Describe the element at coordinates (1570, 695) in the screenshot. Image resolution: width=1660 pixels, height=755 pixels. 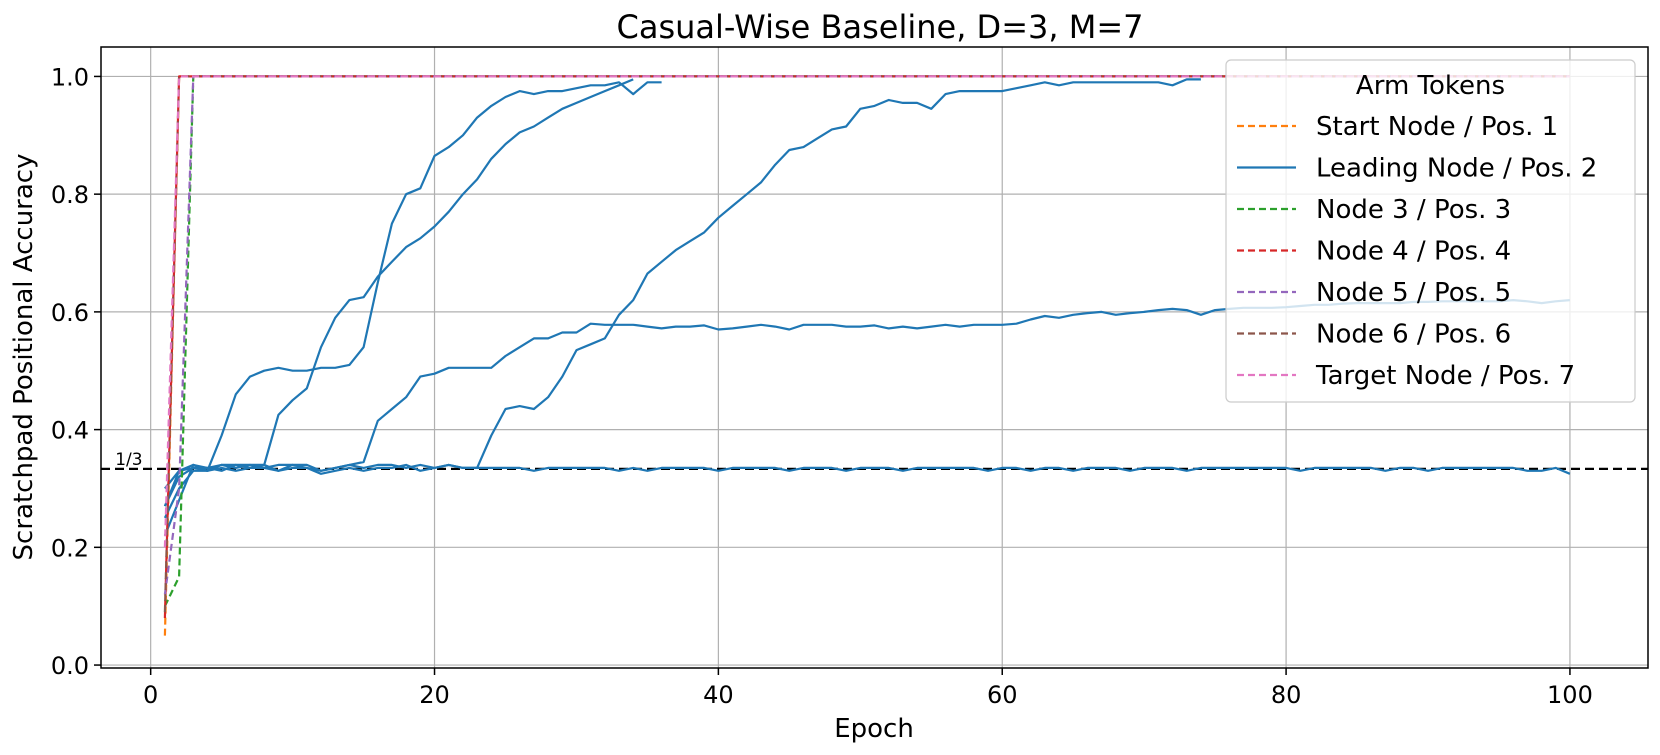
I see `x-tick-label: 100` at that location.